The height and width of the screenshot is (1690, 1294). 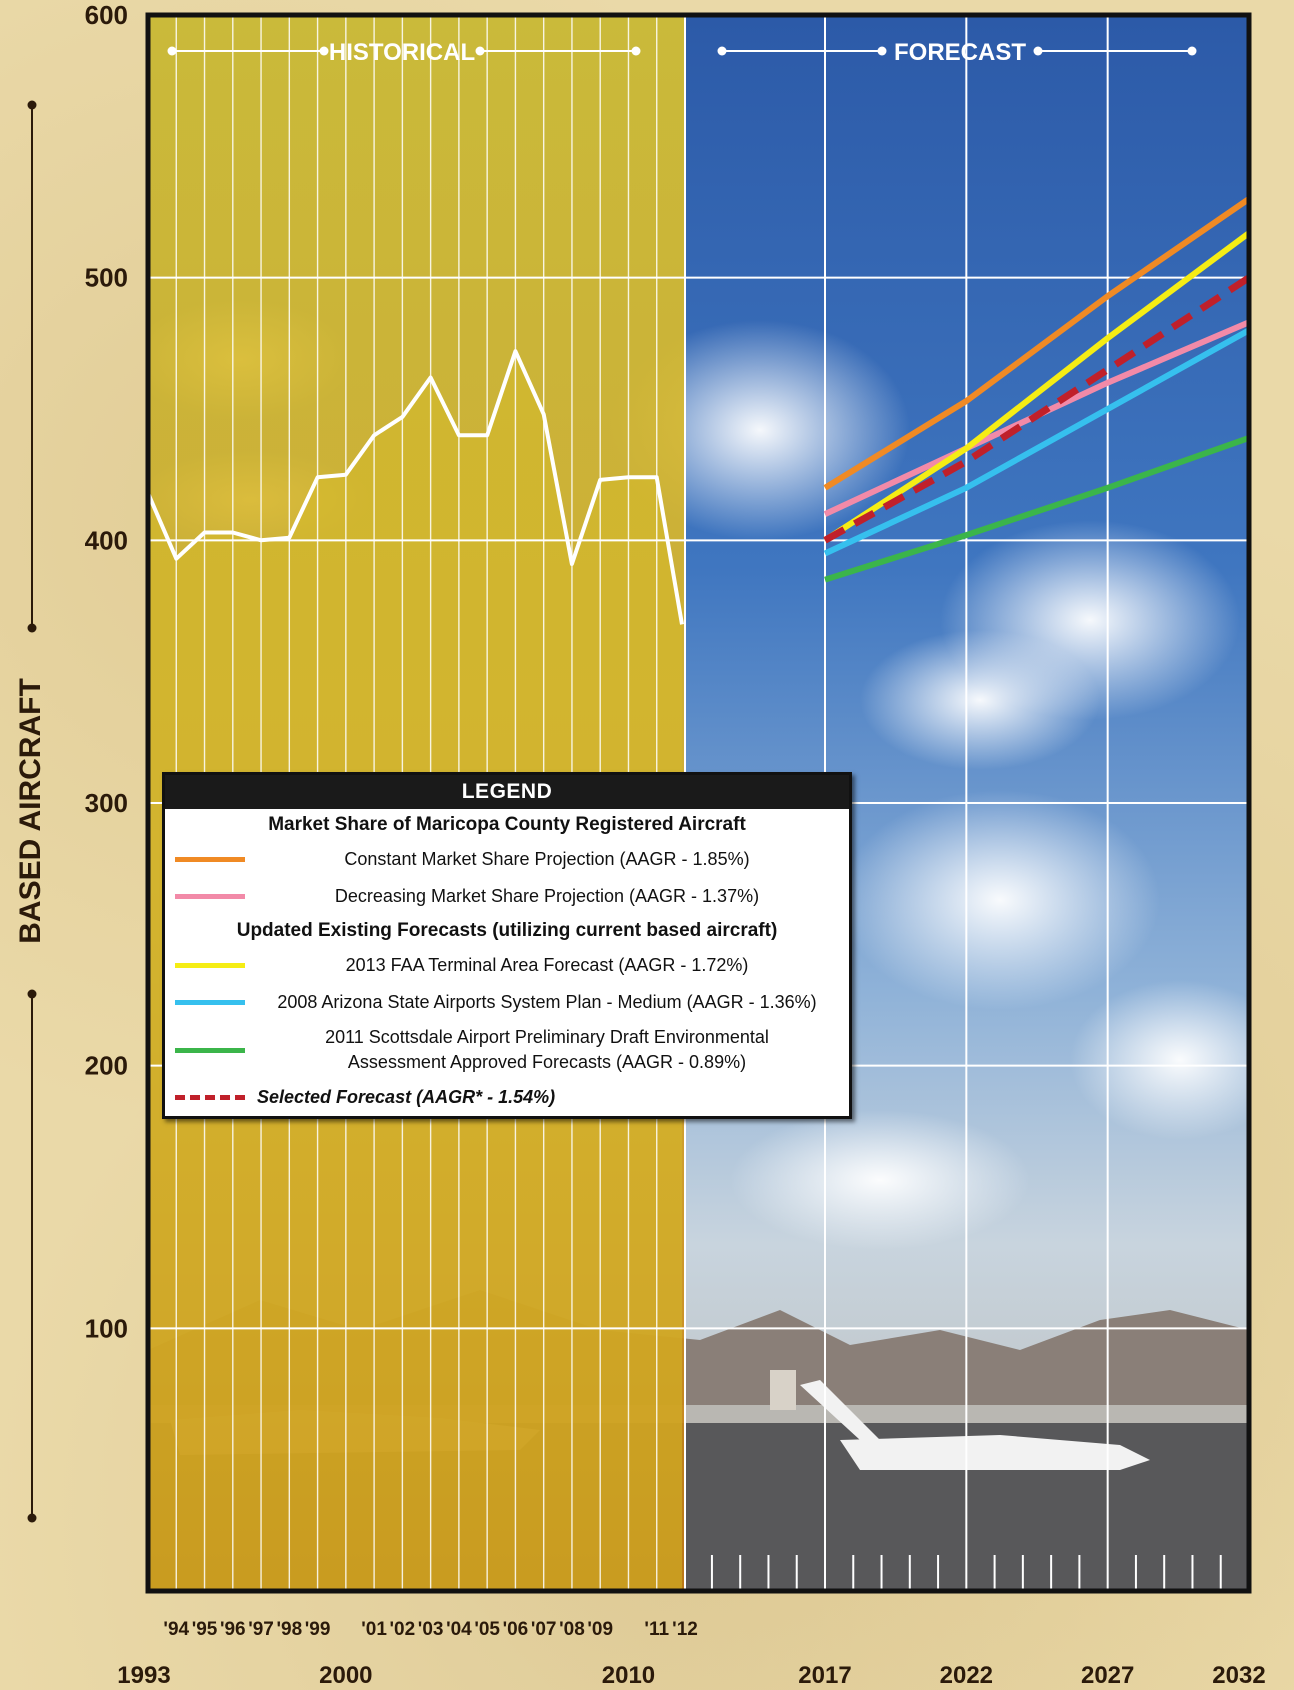 What do you see at coordinates (205, 1629) in the screenshot?
I see `x-minor-tick-label: '95` at bounding box center [205, 1629].